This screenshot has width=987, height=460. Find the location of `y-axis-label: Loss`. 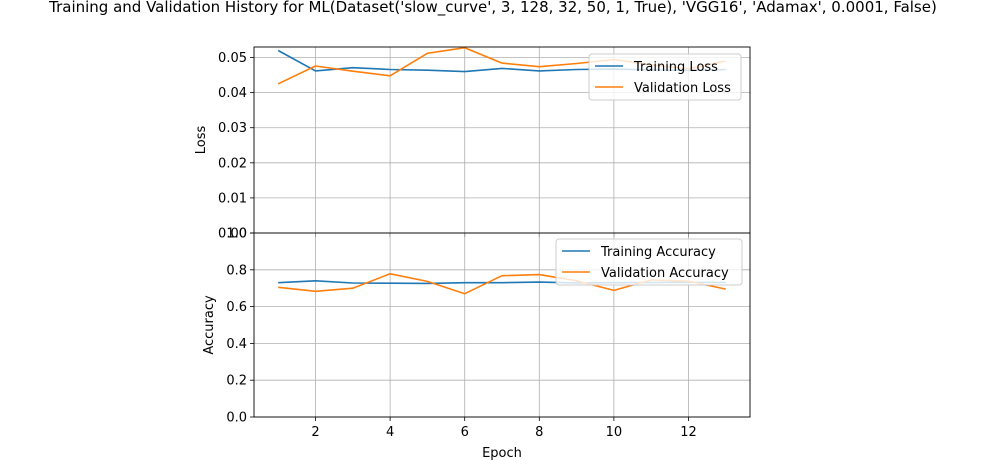

y-axis-label: Loss is located at coordinates (201, 140).